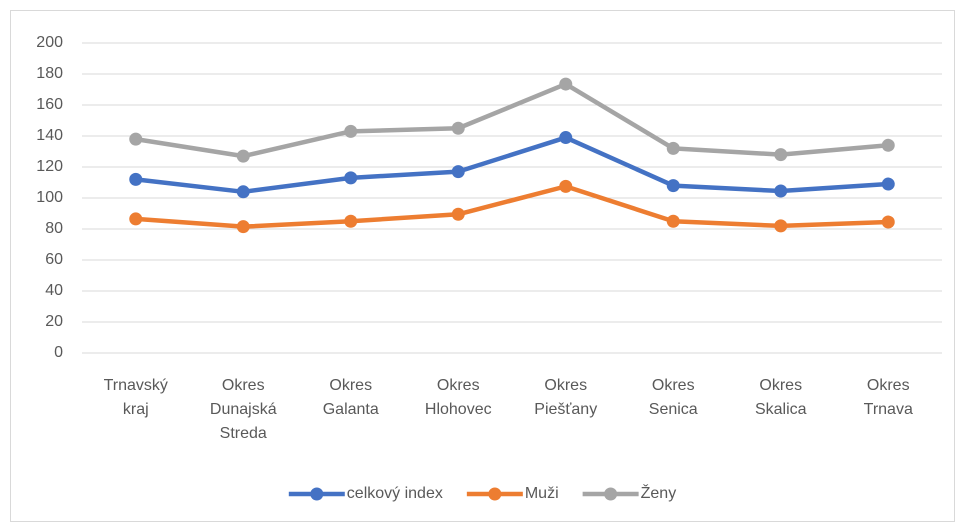 The width and height of the screenshot is (957, 529). Describe the element at coordinates (49, 104) in the screenshot. I see `y-tick-label: 160` at that location.